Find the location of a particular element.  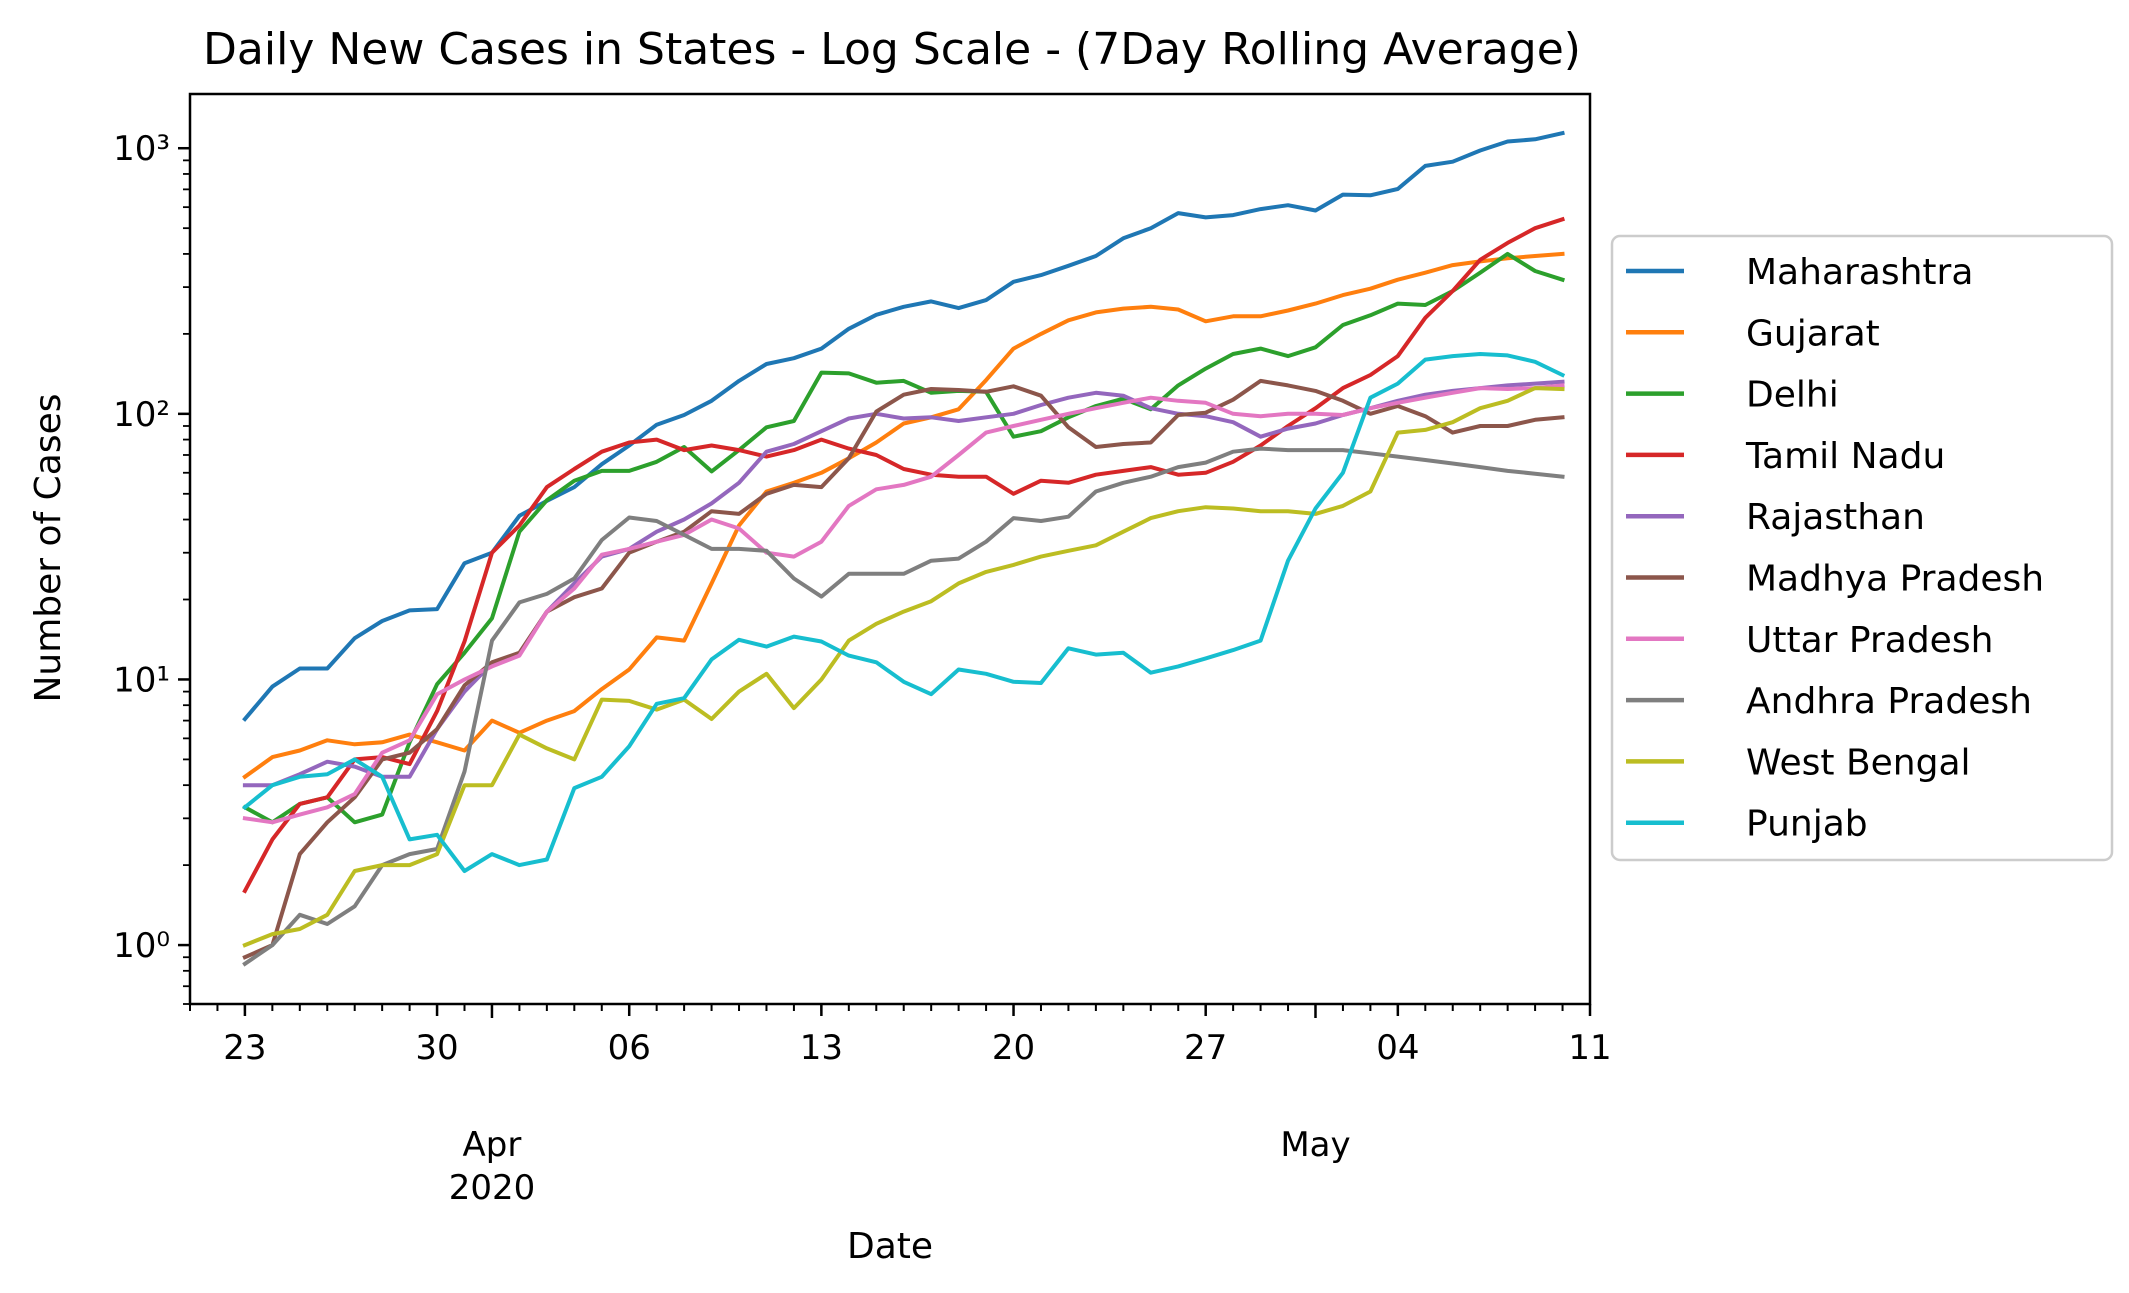

legend-label: Rajasthan is located at coordinates (1835, 517).